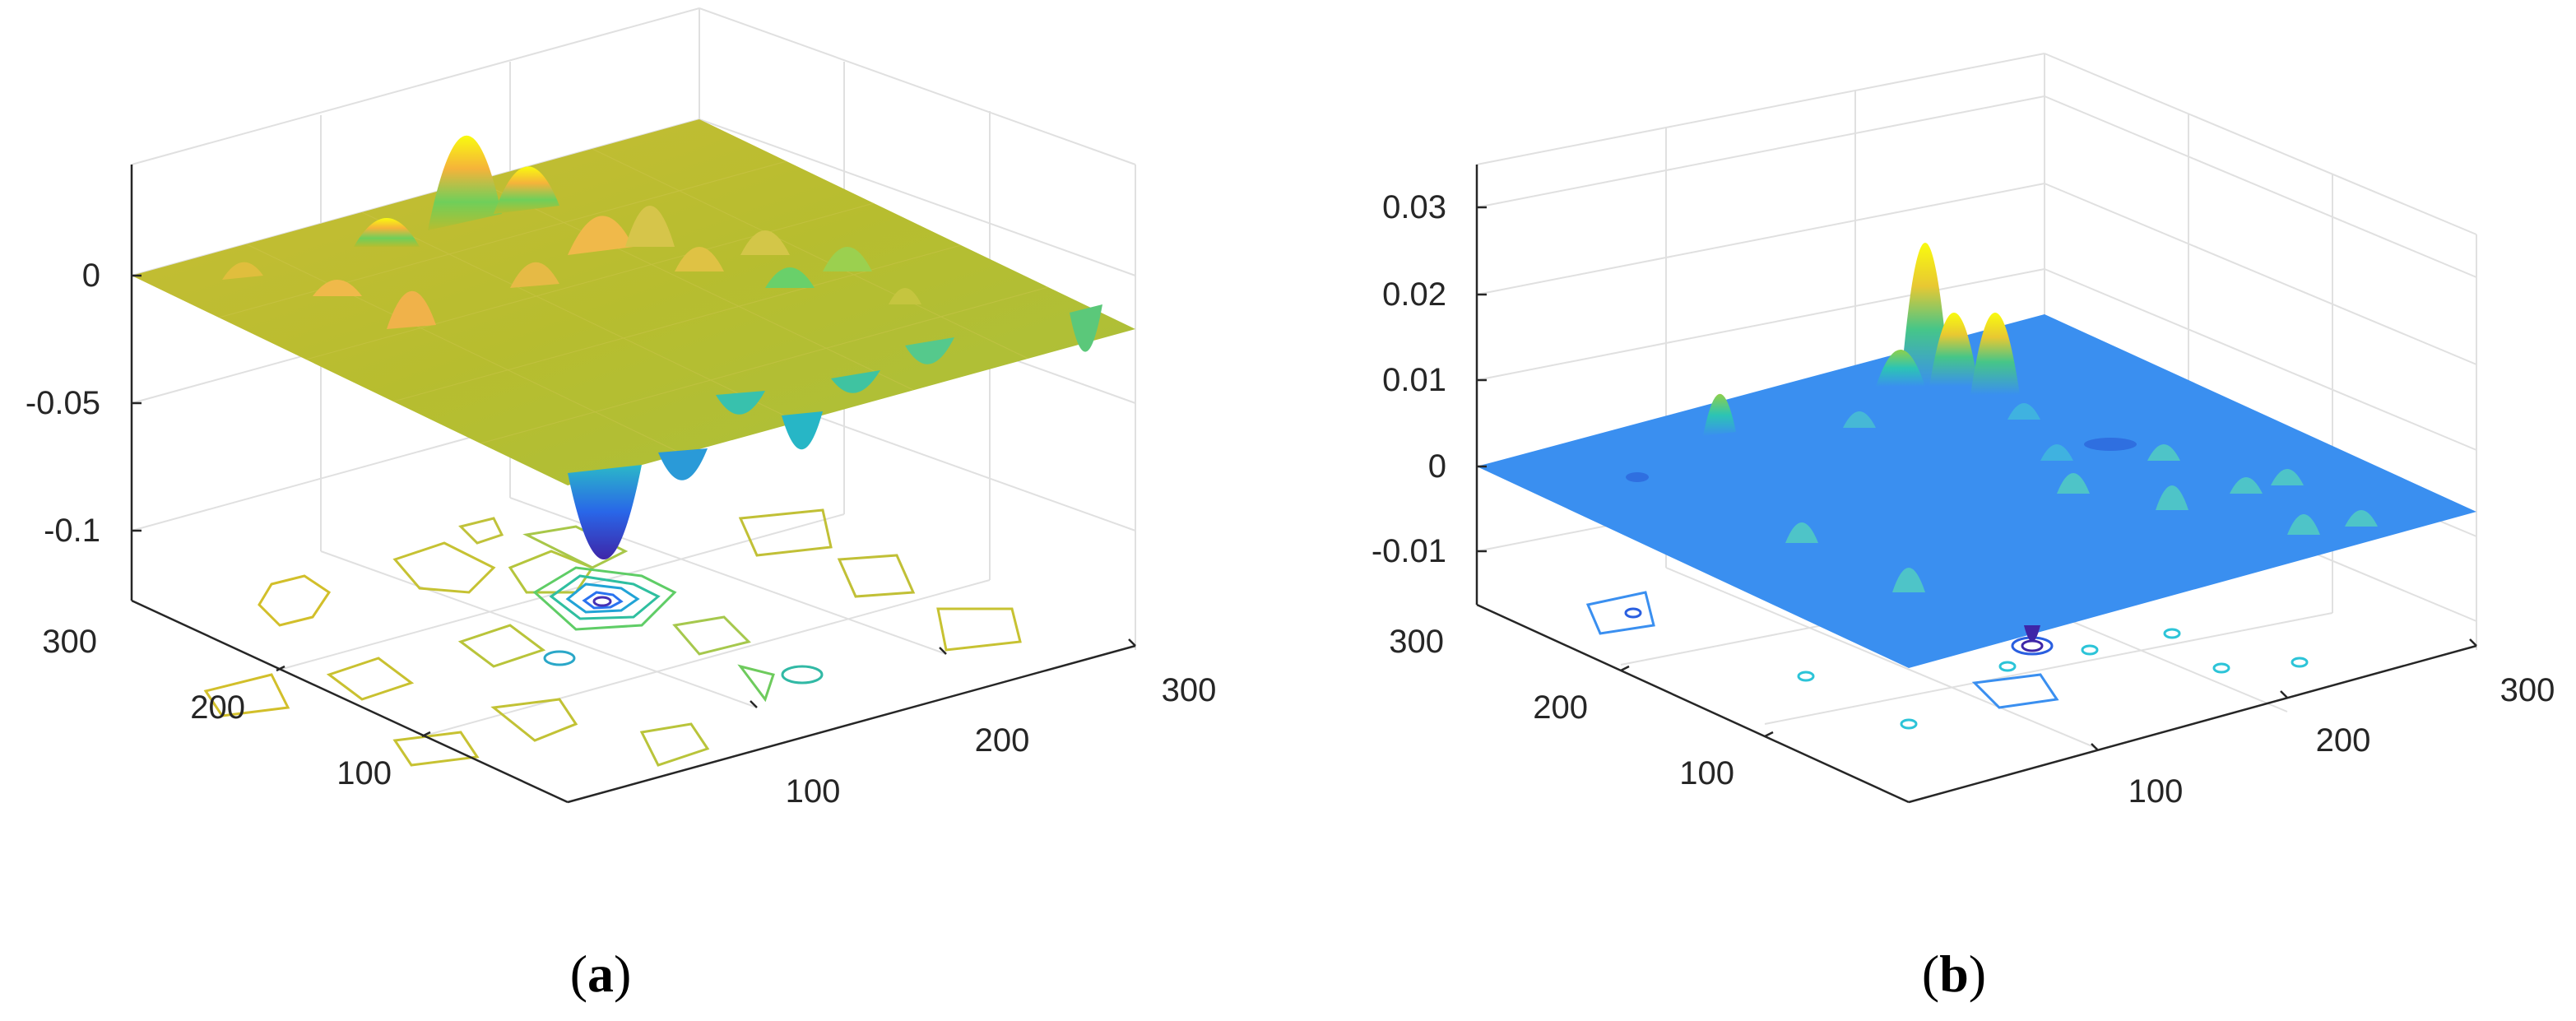  Describe the element at coordinates (1437, 466) in the screenshot. I see `panel-b-ztick-3: 0` at that location.